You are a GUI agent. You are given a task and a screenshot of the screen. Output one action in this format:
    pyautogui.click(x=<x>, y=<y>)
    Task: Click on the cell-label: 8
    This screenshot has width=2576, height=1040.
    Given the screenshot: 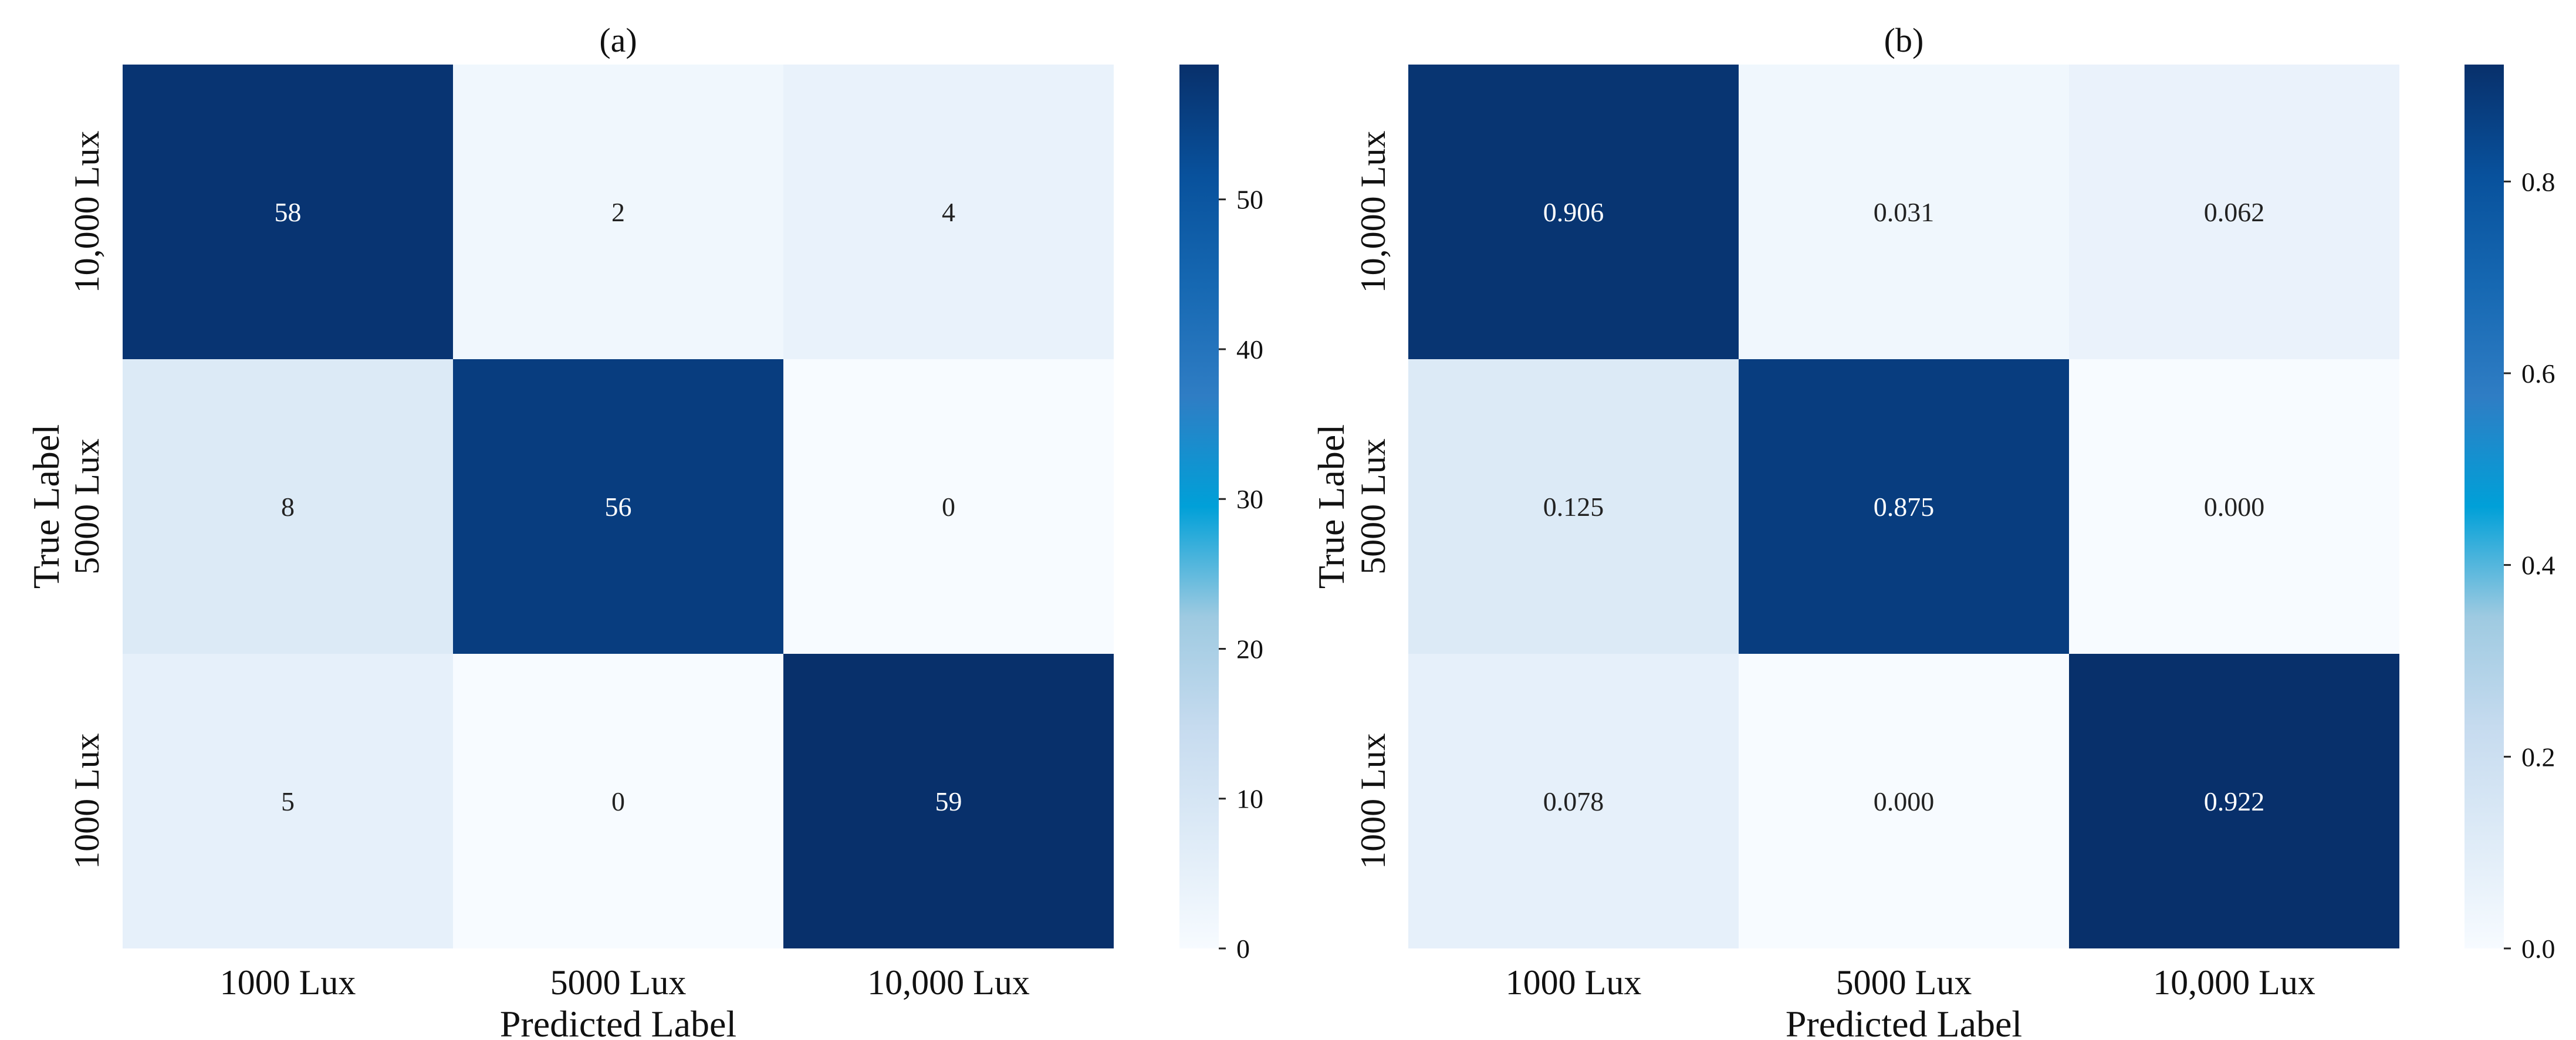 What is the action you would take?
    pyautogui.click(x=288, y=507)
    